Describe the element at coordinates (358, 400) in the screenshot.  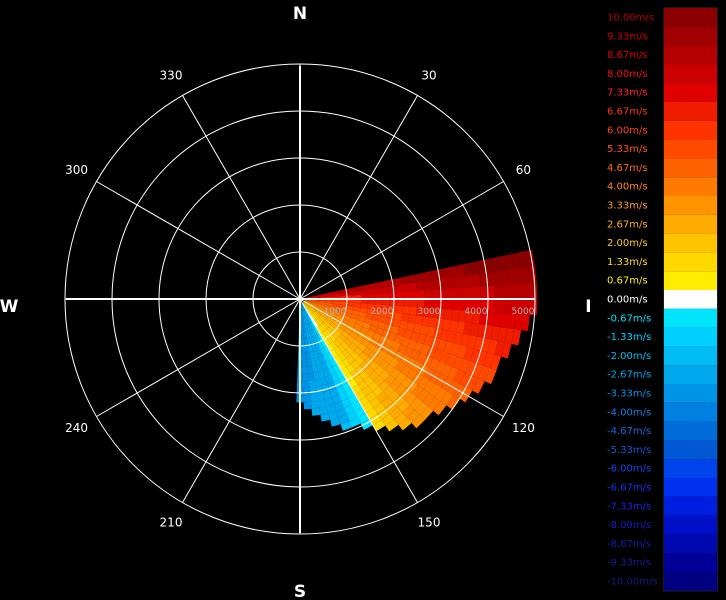
I see `azimuth-gridline` at that location.